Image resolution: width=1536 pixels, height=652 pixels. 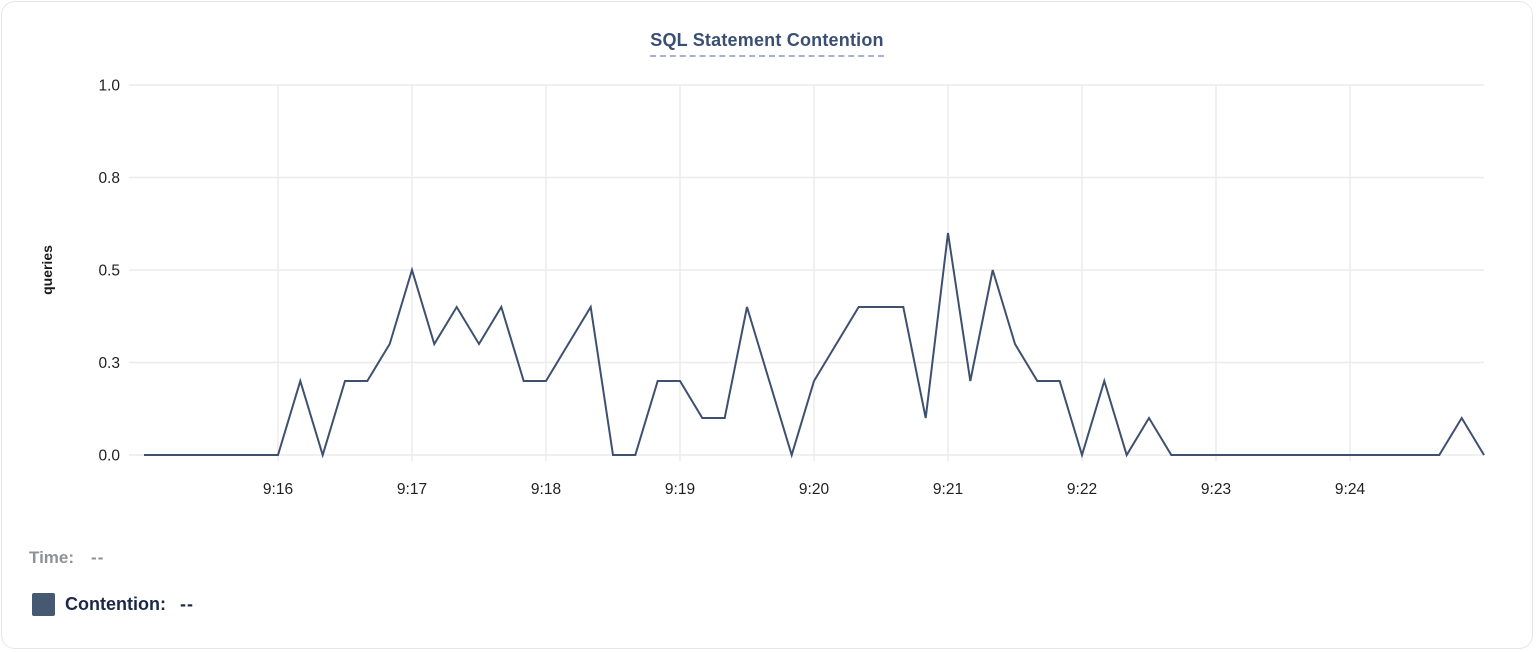 I want to click on svg-text: 9:16, so click(x=278, y=489).